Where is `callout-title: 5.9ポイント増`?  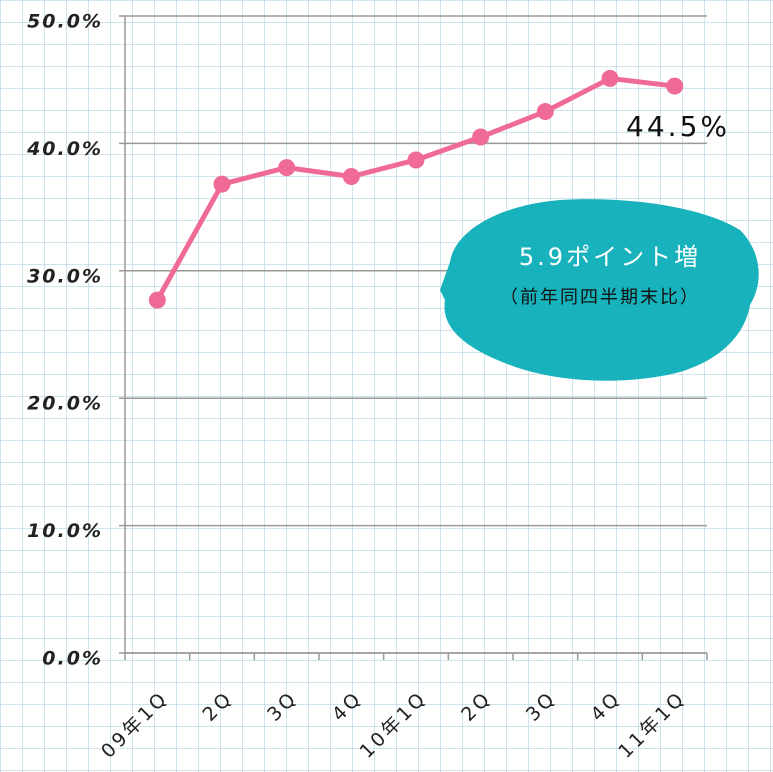
callout-title: 5.9ポイント増 is located at coordinates (610, 257).